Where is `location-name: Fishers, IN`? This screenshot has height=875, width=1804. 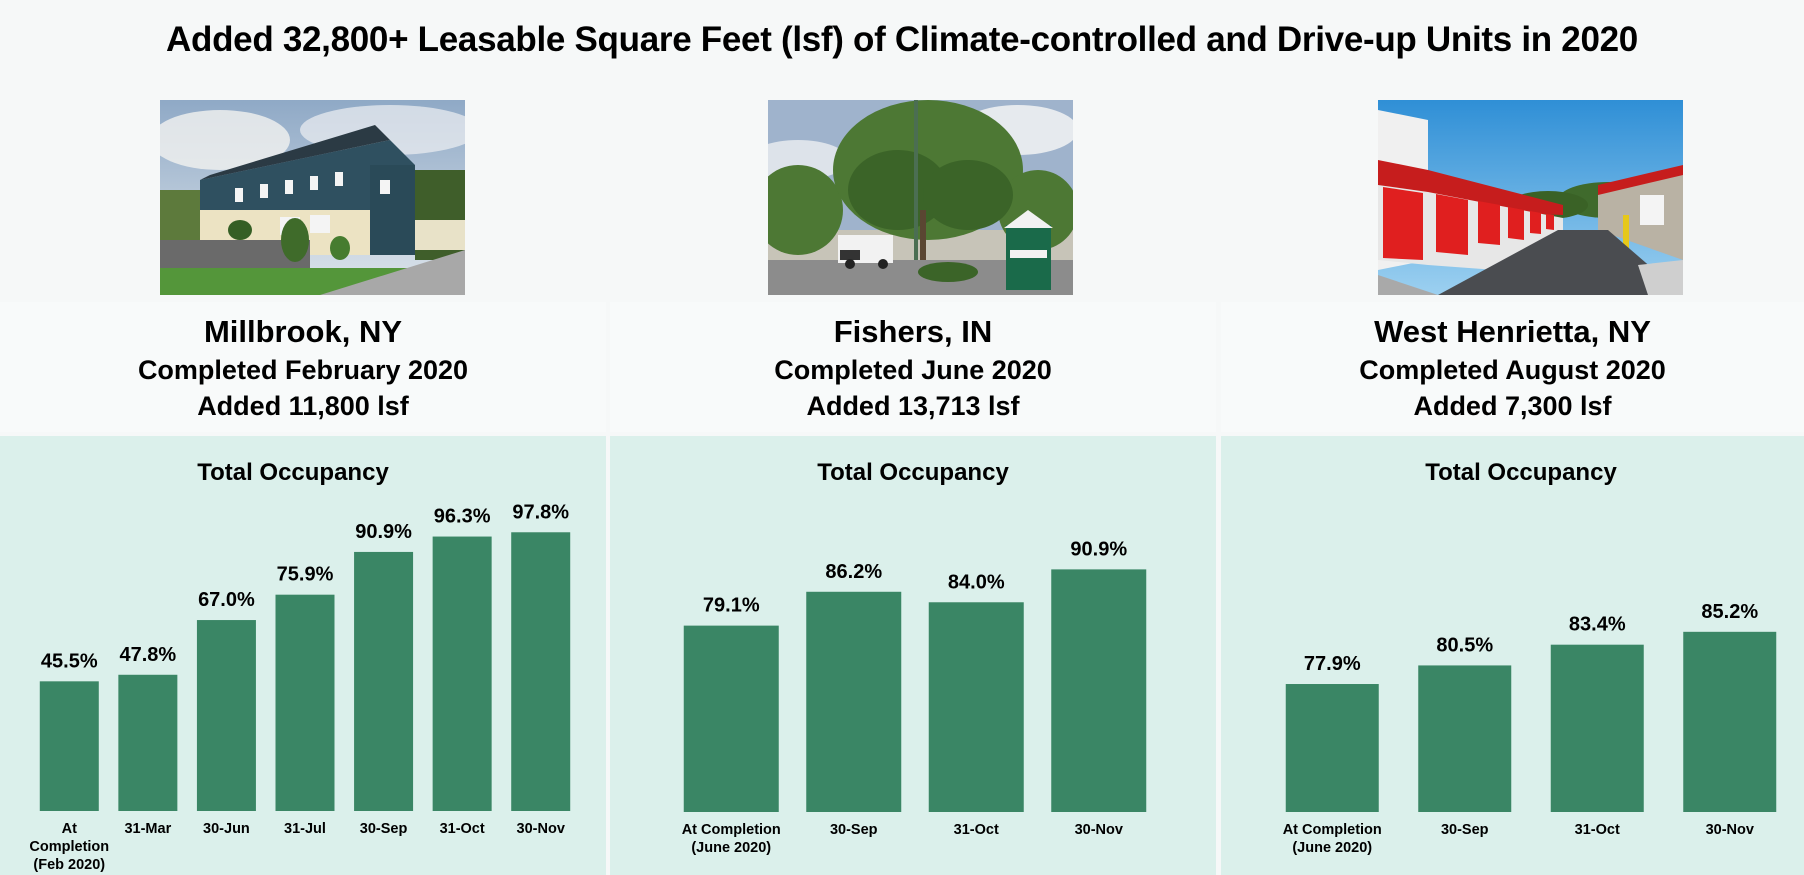 location-name: Fishers, IN is located at coordinates (913, 331).